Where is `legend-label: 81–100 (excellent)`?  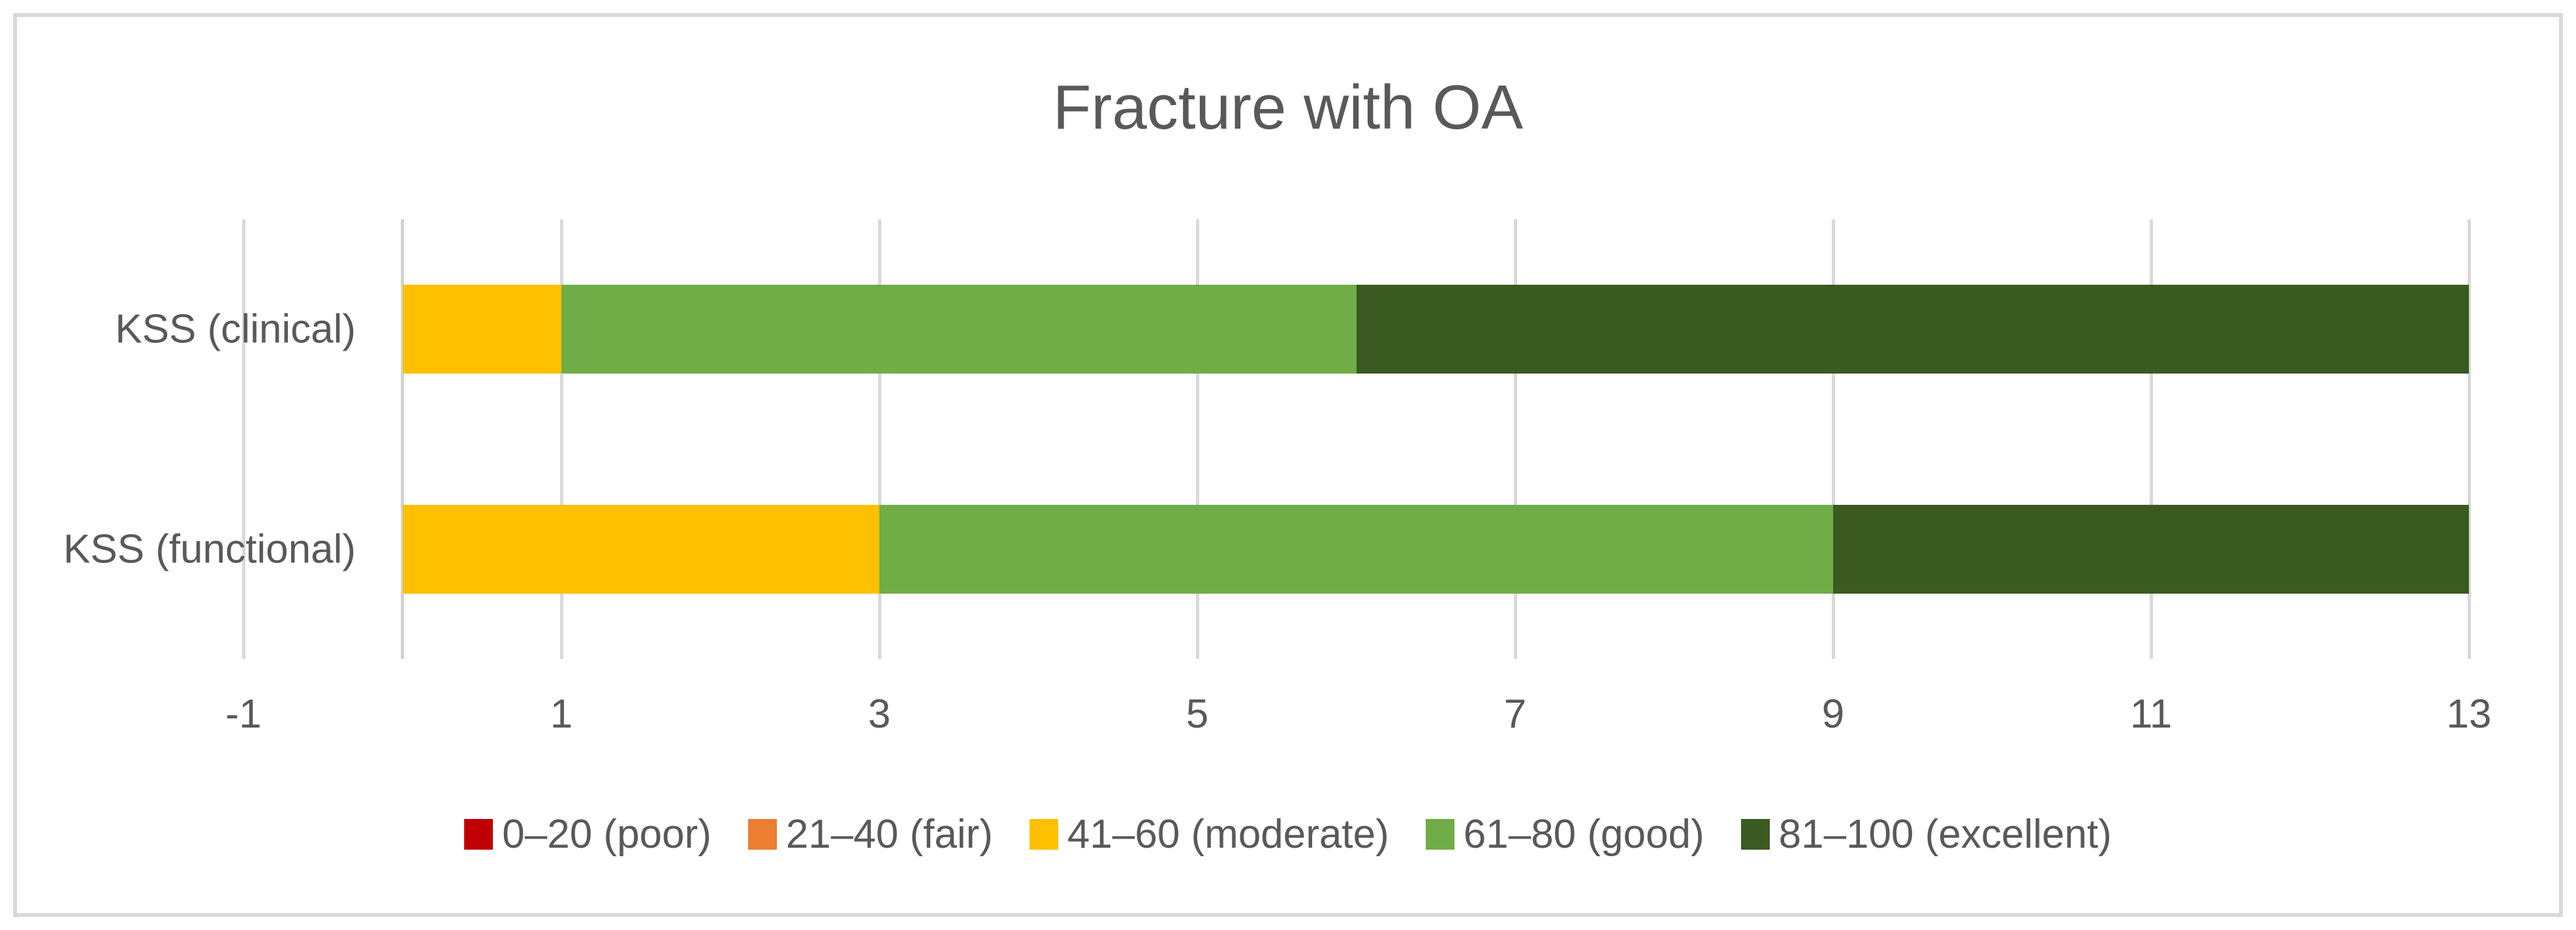 legend-label: 81–100 (excellent) is located at coordinates (1945, 834).